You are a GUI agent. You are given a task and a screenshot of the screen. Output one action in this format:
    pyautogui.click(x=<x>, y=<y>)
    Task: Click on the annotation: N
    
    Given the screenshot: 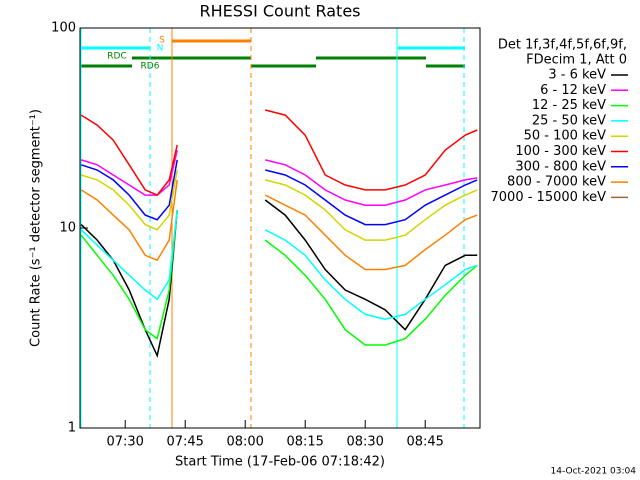 What is the action you would take?
    pyautogui.click(x=160, y=49)
    